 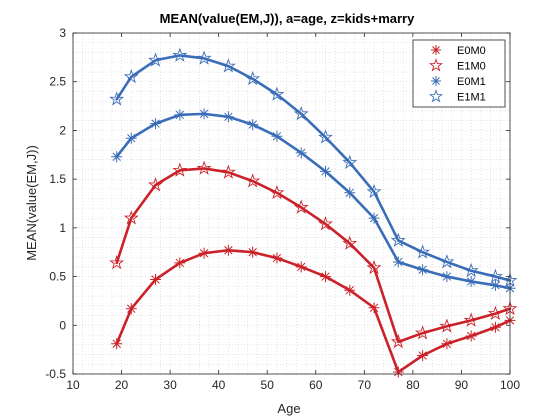 I want to click on legend-item-E0M0: E0M0, so click(x=458, y=51).